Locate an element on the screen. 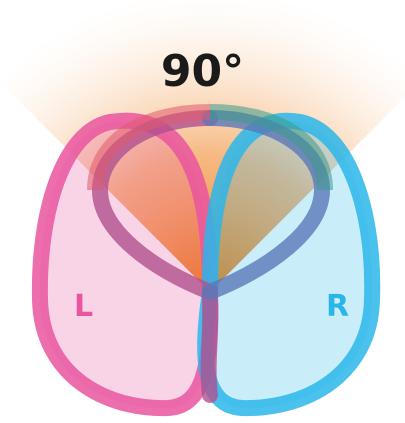 Image resolution: width=405 pixels, height=423 pixels. top-arc-right is located at coordinates (271, 147).